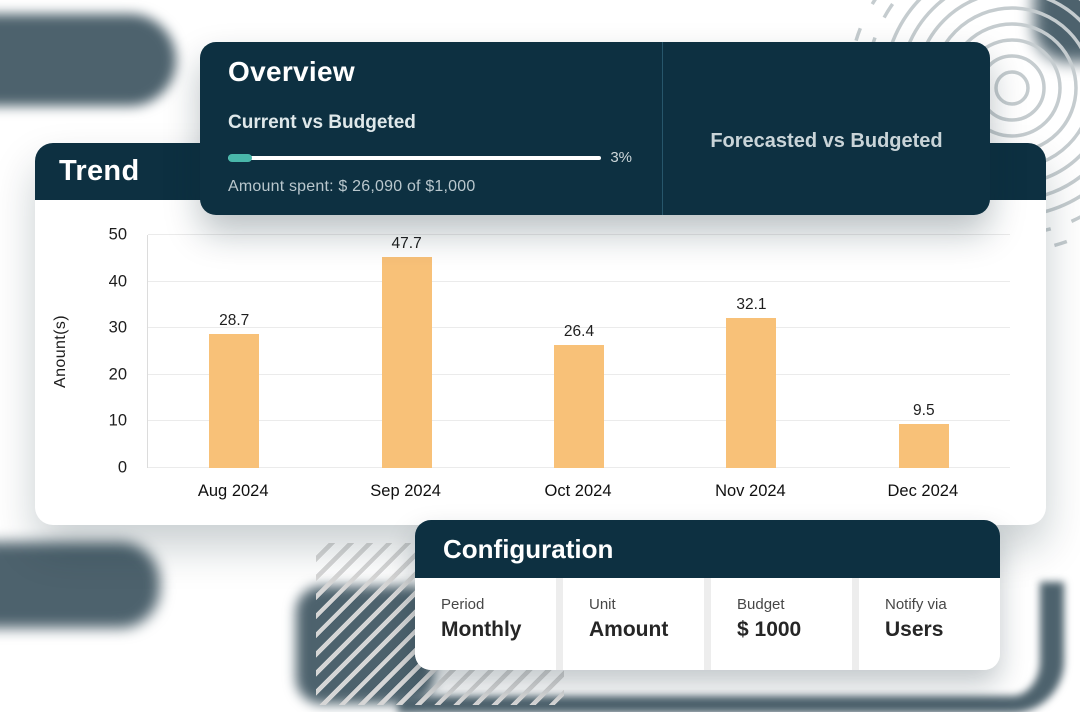 This screenshot has height=712, width=1080. What do you see at coordinates (291, 71) in the screenshot?
I see `overview-title: Overview` at bounding box center [291, 71].